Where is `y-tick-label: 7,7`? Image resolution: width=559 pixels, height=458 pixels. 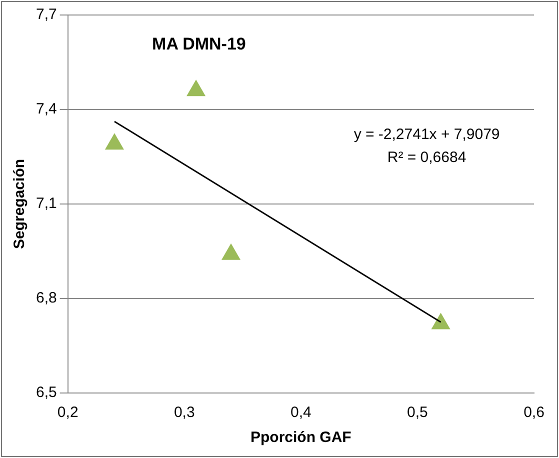
y-tick-label: 7,7 is located at coordinates (46, 15).